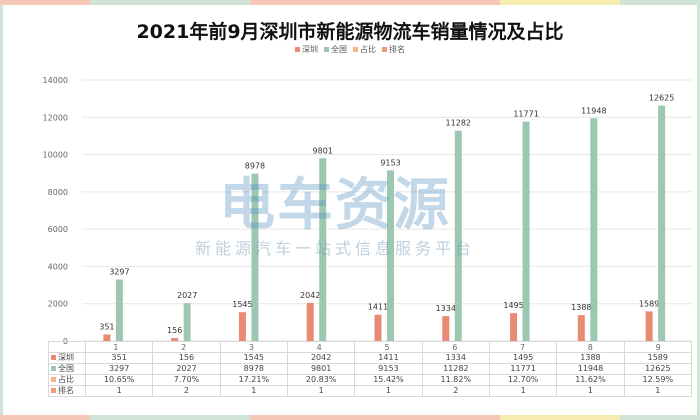 The height and width of the screenshot is (420, 700). What do you see at coordinates (310, 49) in the screenshot?
I see `legend-label: 深圳` at bounding box center [310, 49].